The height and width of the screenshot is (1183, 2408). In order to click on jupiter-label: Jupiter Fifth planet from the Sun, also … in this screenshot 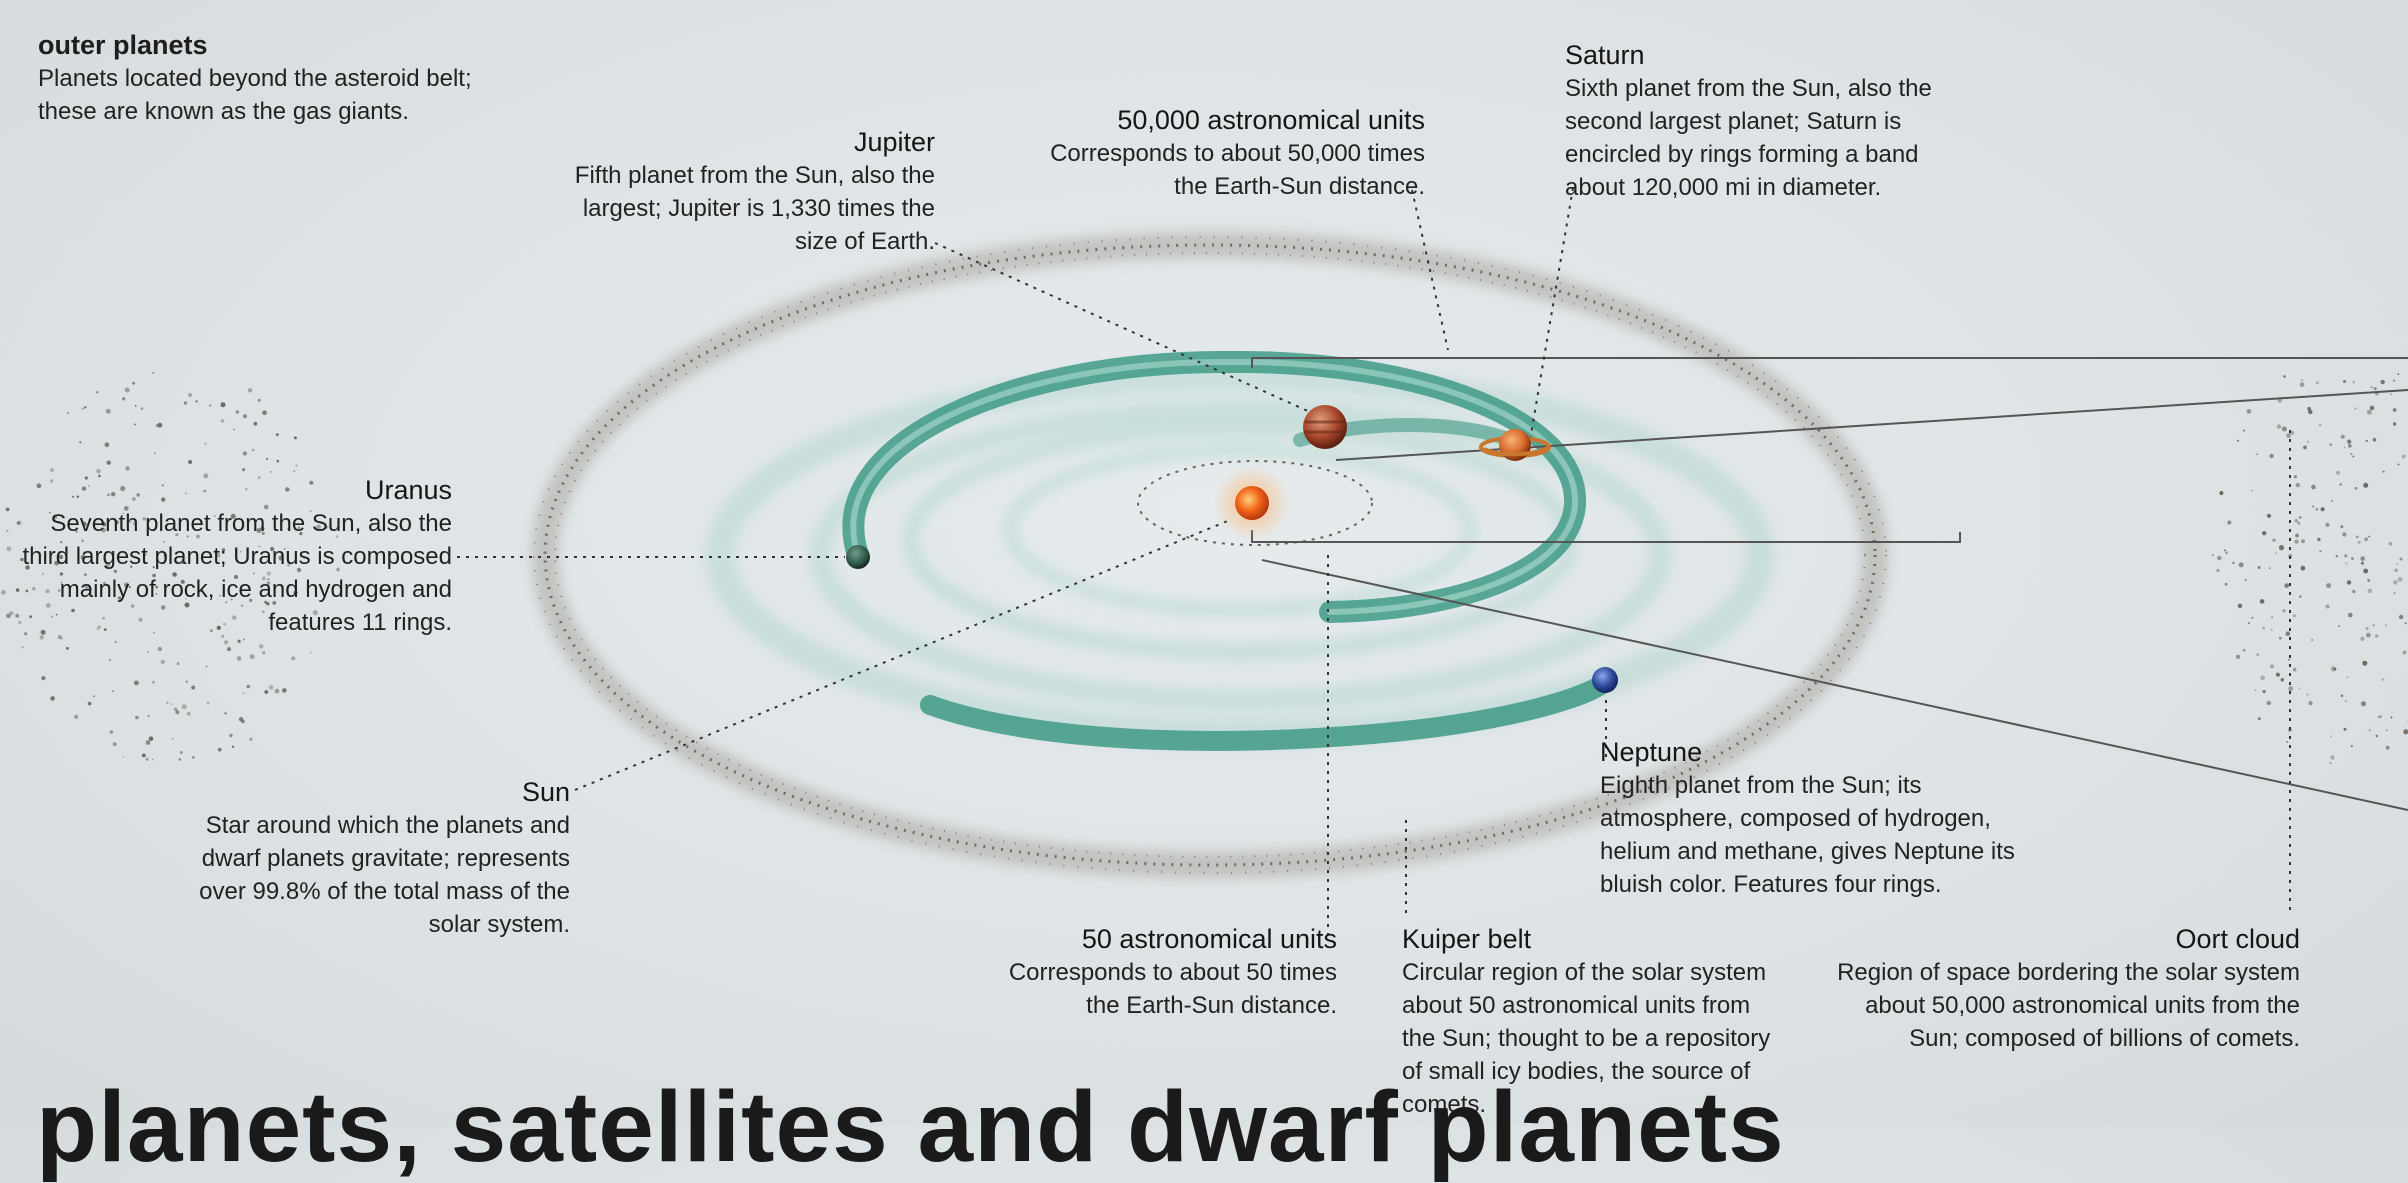, I will do `click(745, 191)`.